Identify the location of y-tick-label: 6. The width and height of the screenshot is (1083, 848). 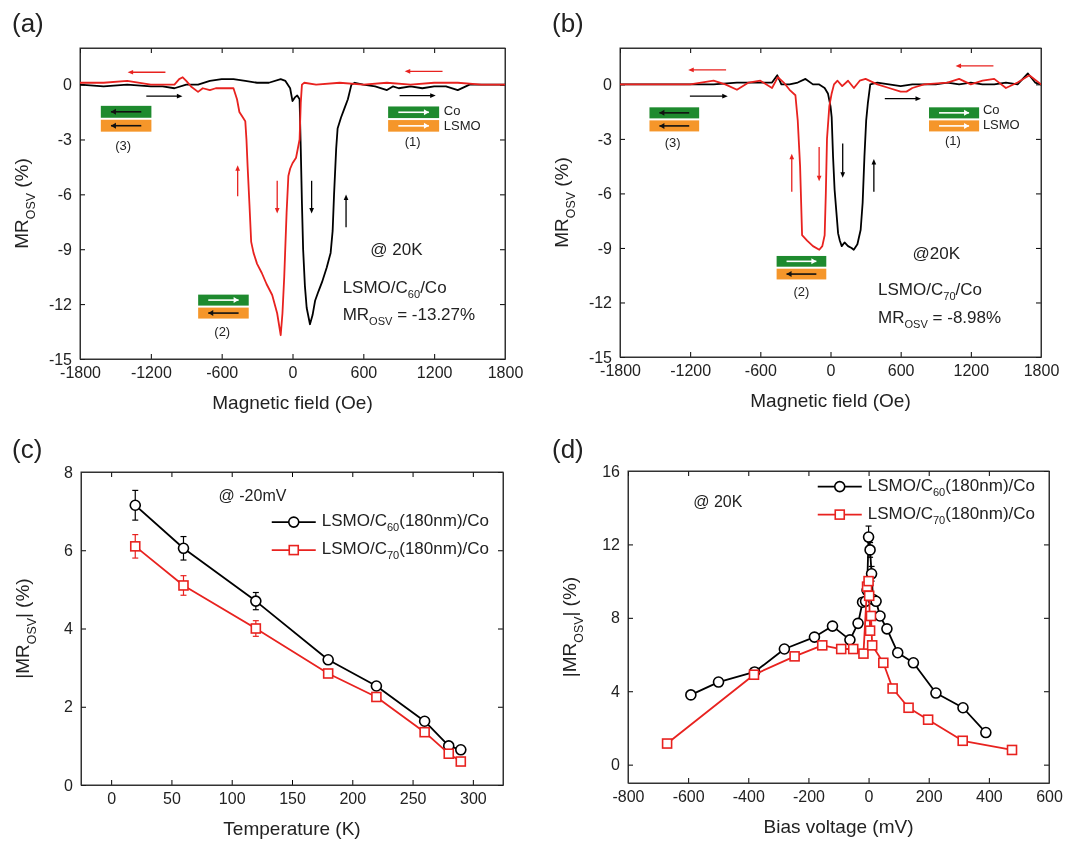
(69, 550).